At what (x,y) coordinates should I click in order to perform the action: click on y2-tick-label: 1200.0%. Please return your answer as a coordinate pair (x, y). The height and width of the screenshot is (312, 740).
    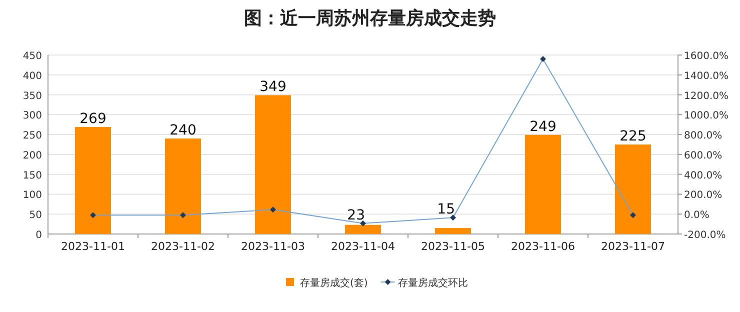
    Looking at the image, I should click on (706, 96).